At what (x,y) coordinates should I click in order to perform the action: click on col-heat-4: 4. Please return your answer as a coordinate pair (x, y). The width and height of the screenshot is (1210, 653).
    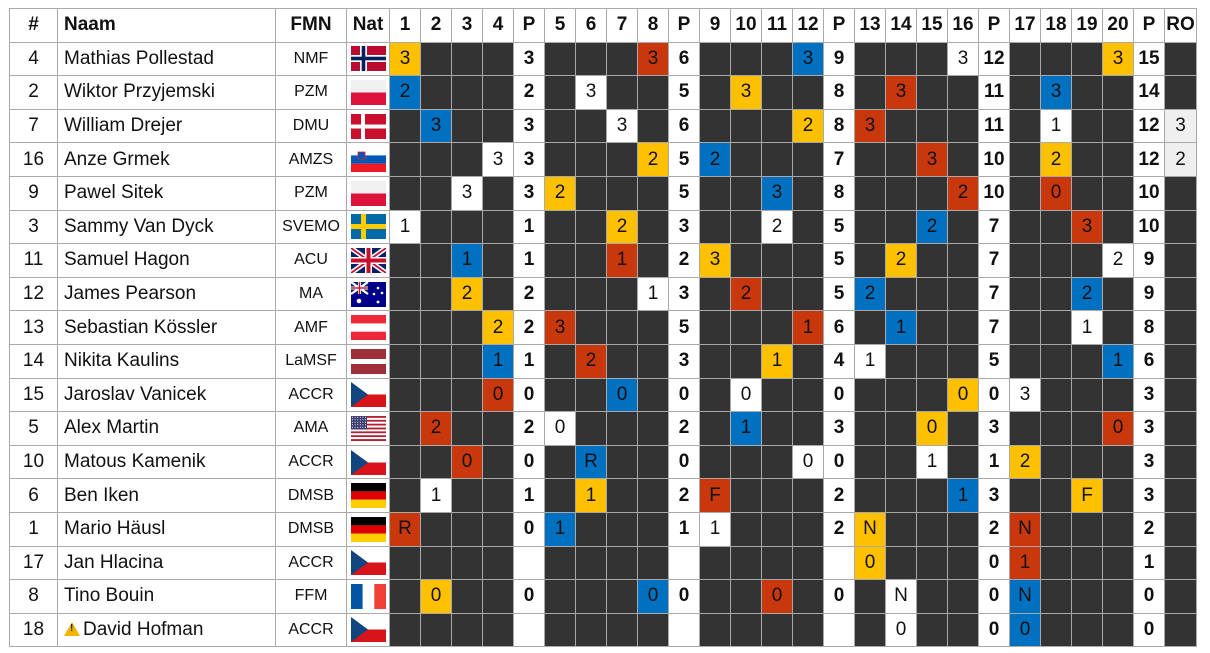
    Looking at the image, I should click on (498, 25).